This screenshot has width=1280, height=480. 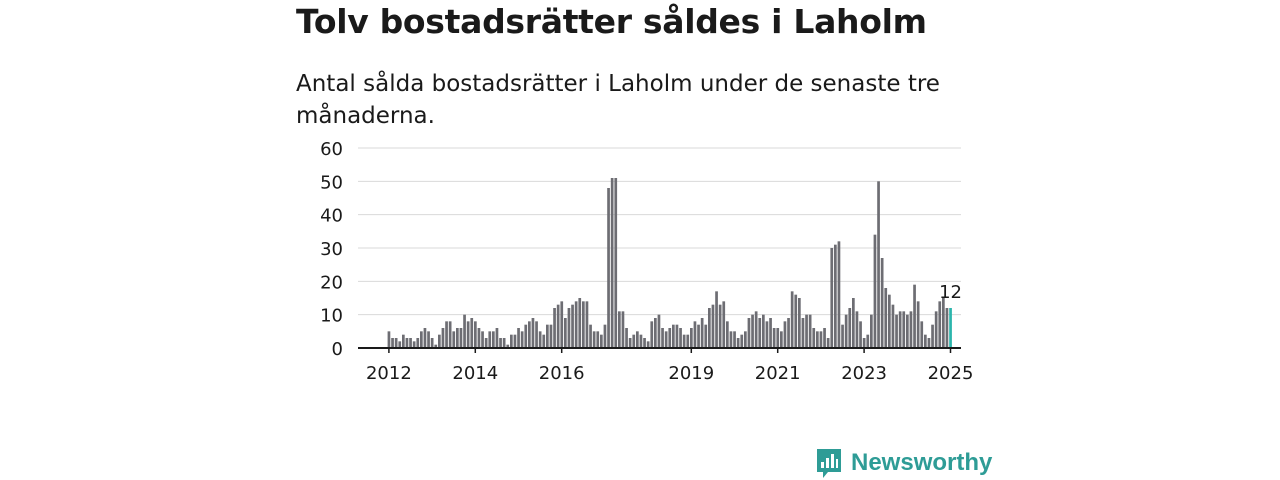 I want to click on newsworthy-logo-icon, so click(x=829, y=463).